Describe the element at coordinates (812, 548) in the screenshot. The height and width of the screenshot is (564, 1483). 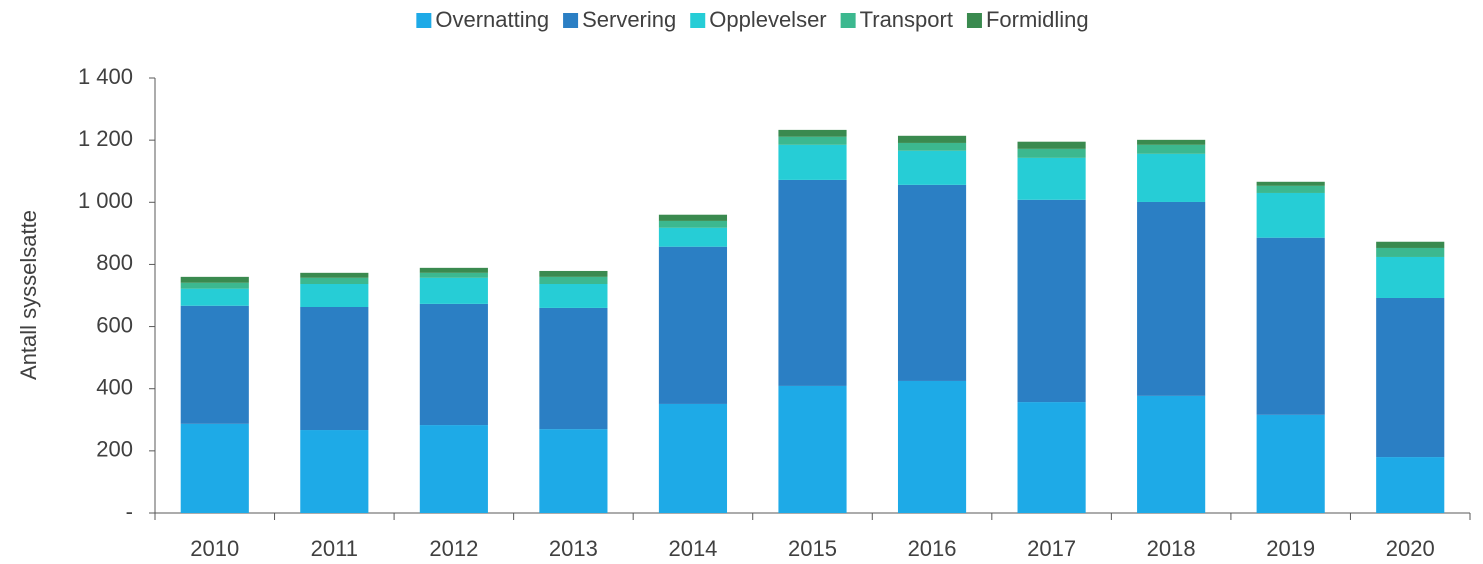
I see `x-tick-label: 2015` at that location.